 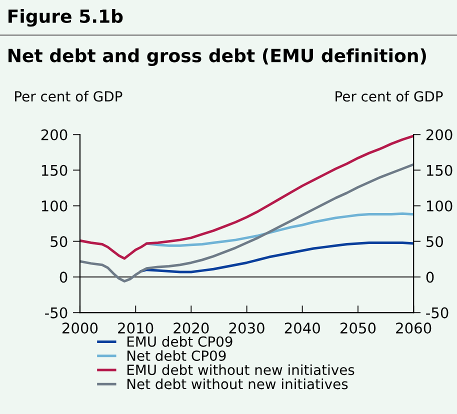 What do you see at coordinates (434, 242) in the screenshot?
I see `y2-tick-label: 50` at bounding box center [434, 242].